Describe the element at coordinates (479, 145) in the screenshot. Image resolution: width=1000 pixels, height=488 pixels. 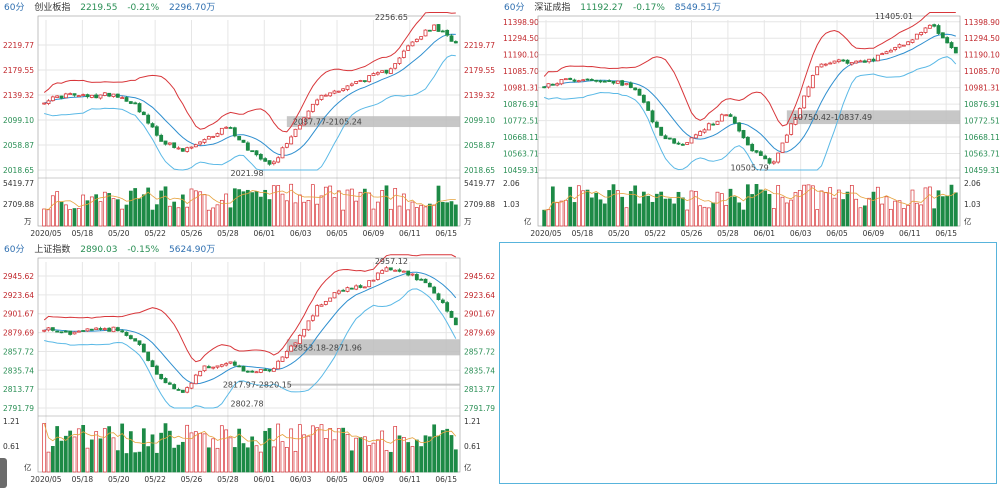
I see `y-tick-label-right: 2058.87` at that location.